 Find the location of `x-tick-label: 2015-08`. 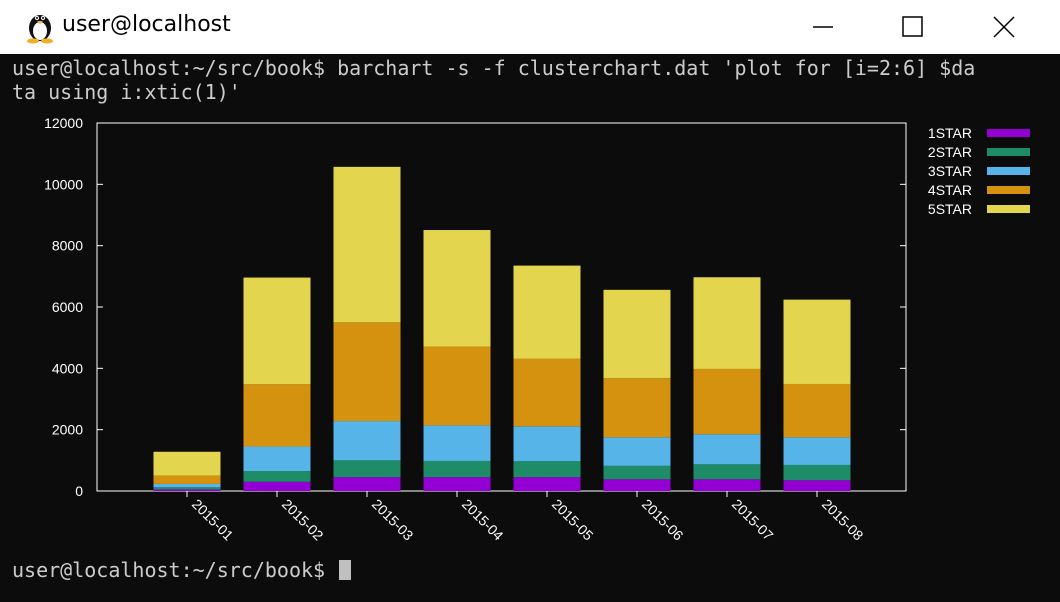

x-tick-label: 2015-08 is located at coordinates (843, 520).